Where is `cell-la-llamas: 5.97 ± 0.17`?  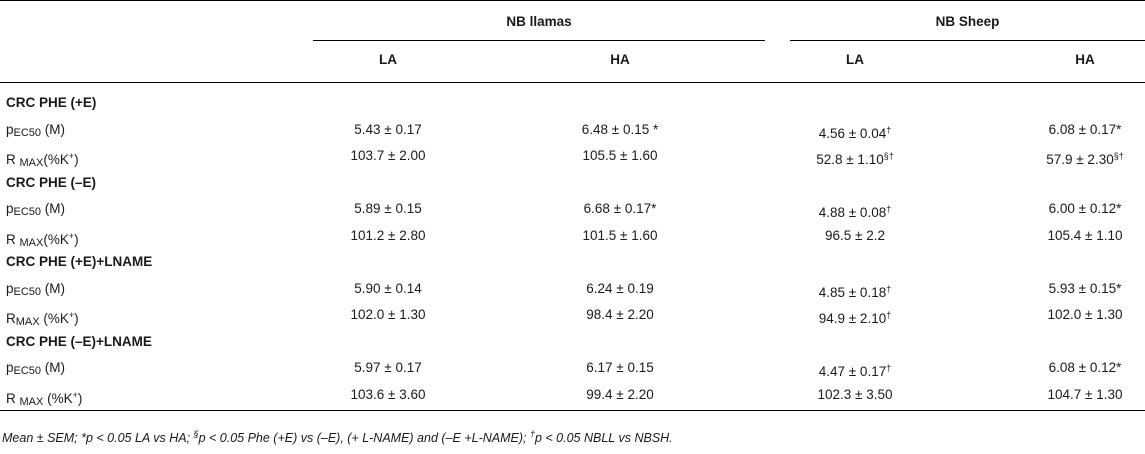 cell-la-llamas: 5.97 ± 0.17 is located at coordinates (388, 367).